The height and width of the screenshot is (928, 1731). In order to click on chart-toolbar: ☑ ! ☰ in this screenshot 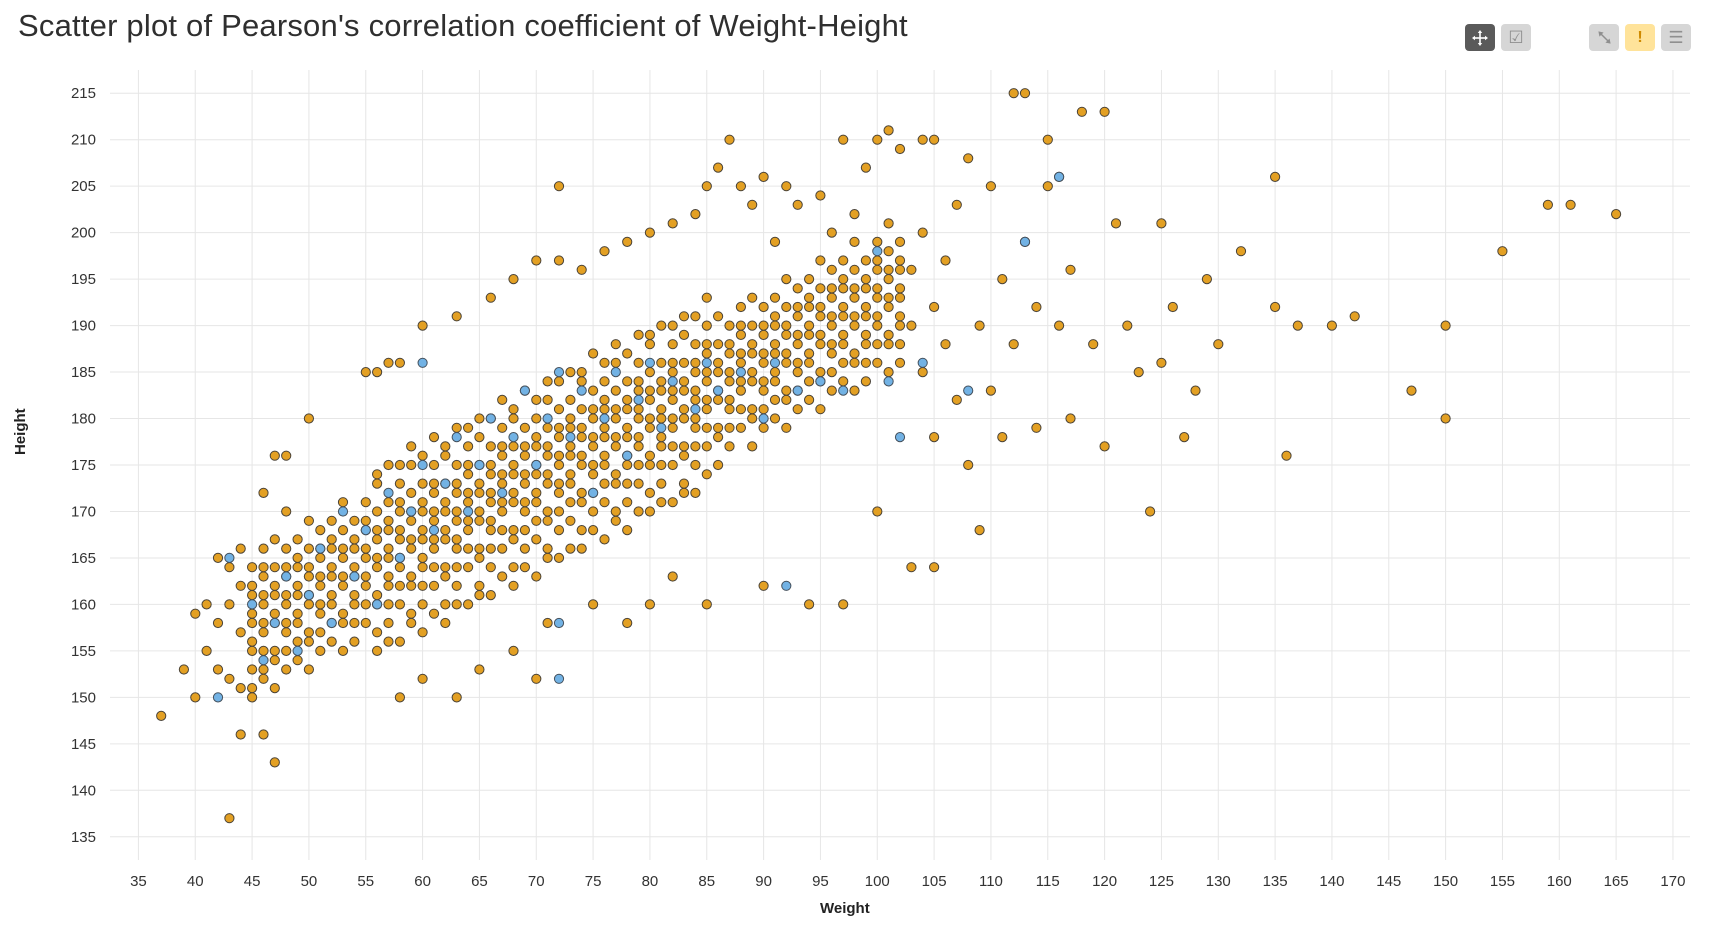, I will do `click(1575, 37)`.